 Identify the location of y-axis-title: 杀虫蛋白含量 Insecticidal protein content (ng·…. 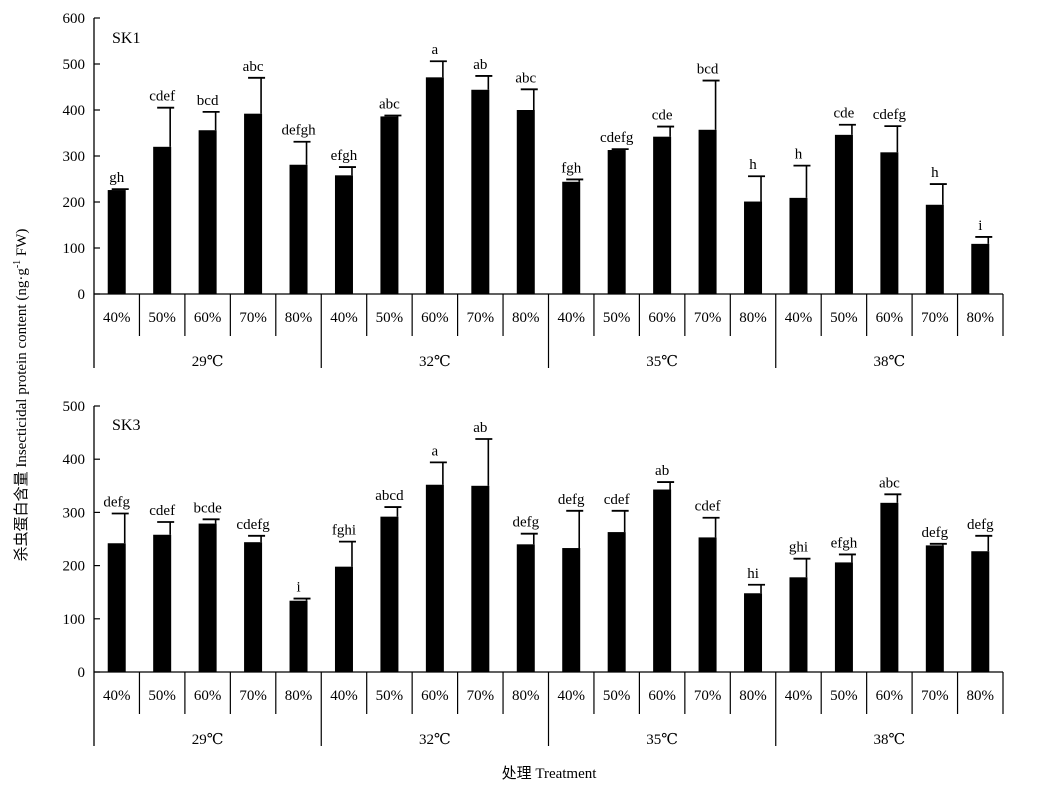
(21, 395).